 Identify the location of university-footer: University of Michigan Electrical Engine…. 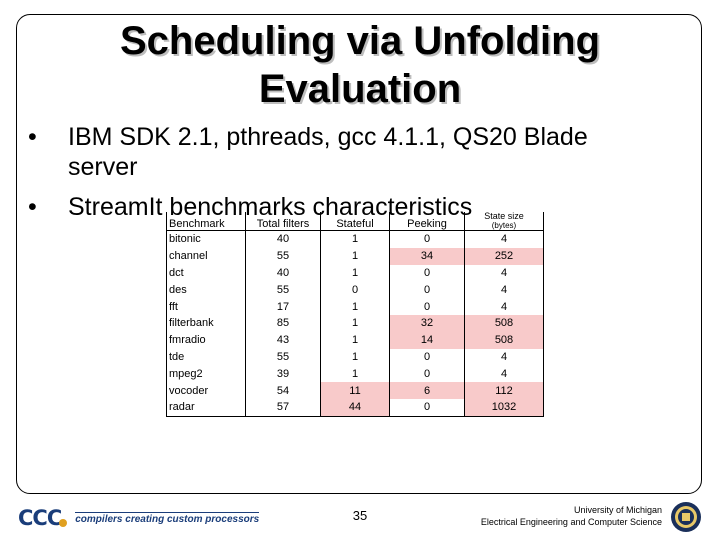
(571, 516).